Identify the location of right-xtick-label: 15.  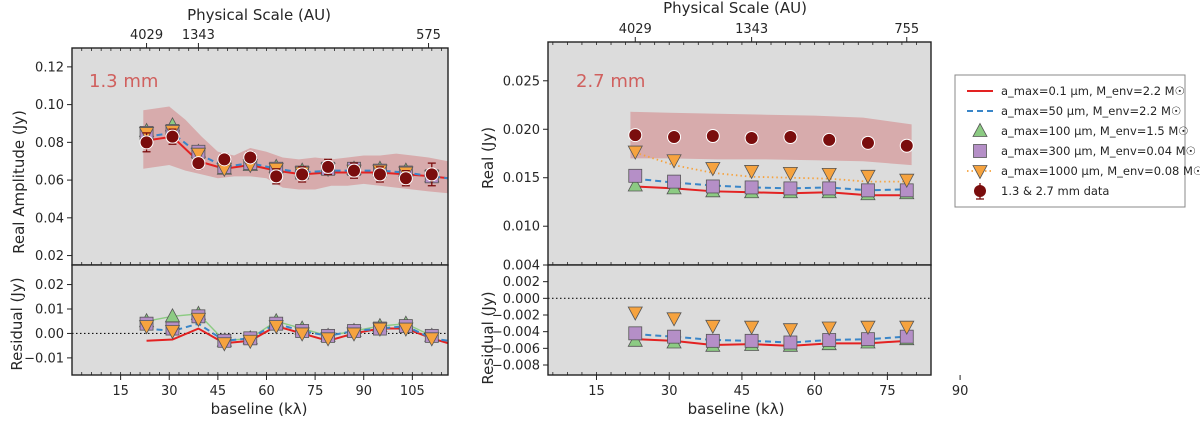
(596, 391).